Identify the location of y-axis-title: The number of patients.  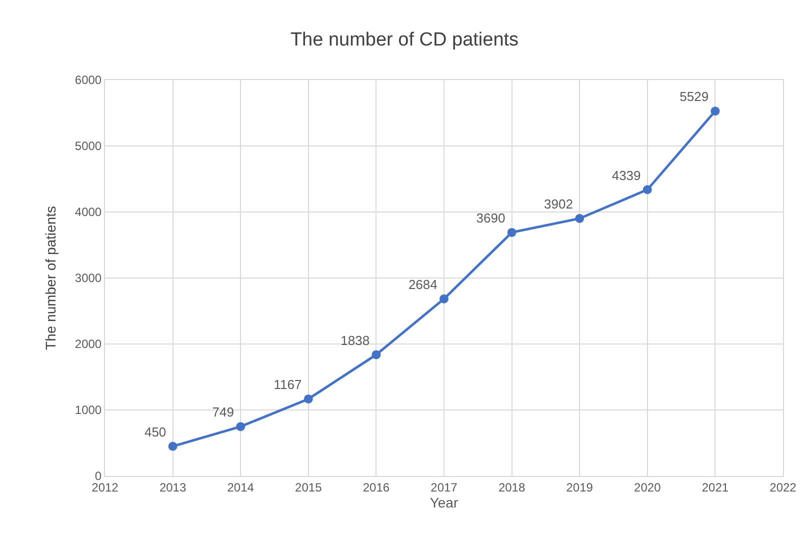
(50, 278).